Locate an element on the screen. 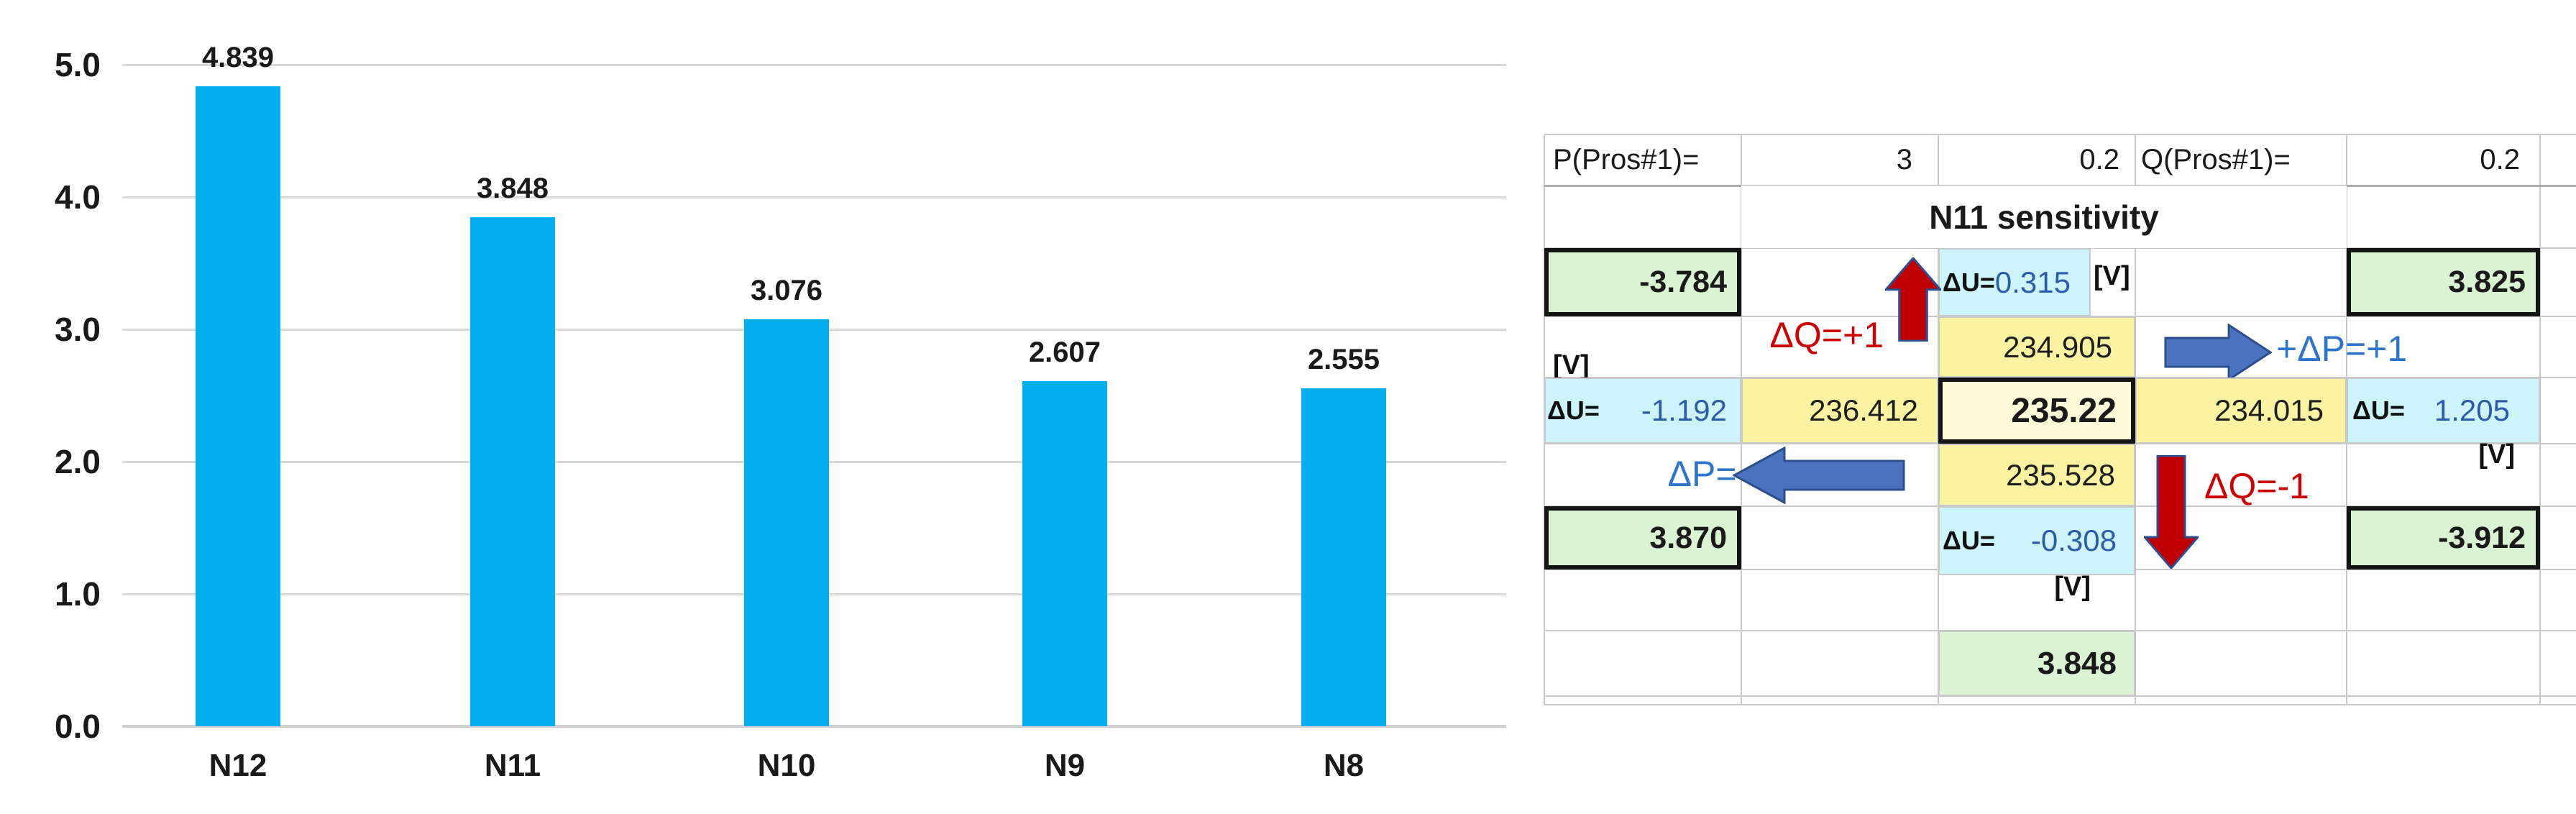  delta-q-minus-annotation: ΔQ=-1 is located at coordinates (2256, 486).